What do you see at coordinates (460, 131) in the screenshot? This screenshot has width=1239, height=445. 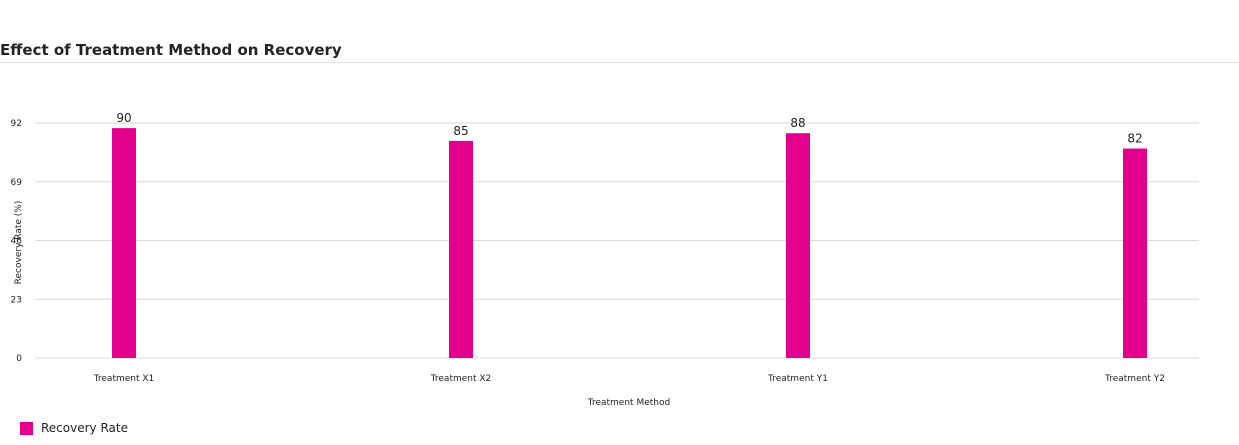 I see `bar-data-label: 85` at bounding box center [460, 131].